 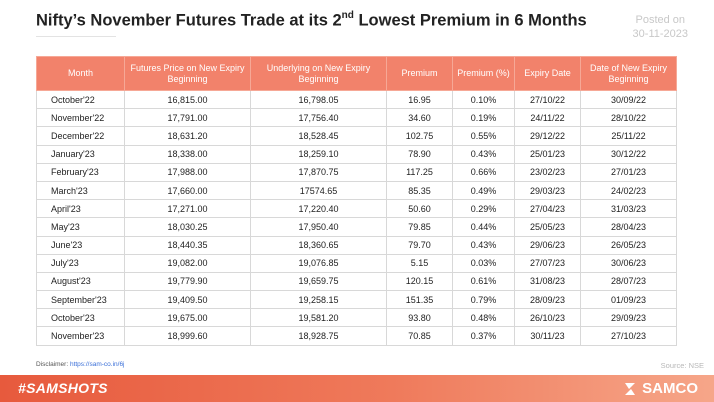 I want to click on underlying-cell: 18,928.75, so click(x=318, y=336).